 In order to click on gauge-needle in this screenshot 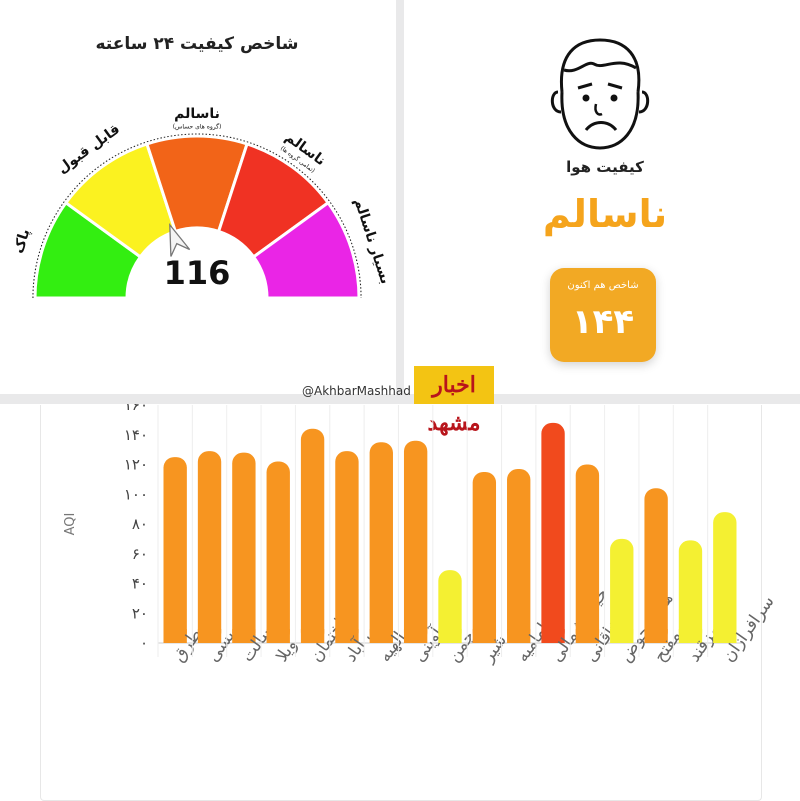, I will do `click(180, 239)`.